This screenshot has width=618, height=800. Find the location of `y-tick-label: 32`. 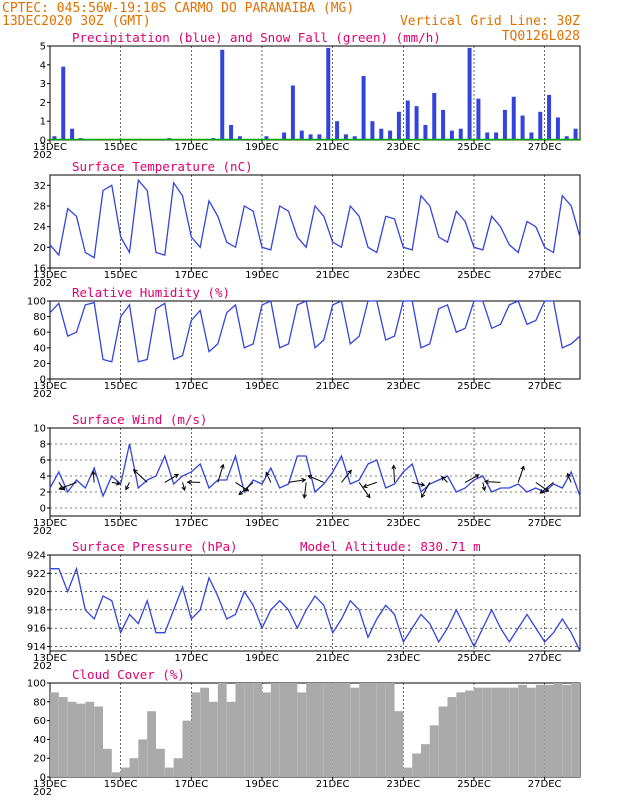

y-tick-label: 32 is located at coordinates (39, 186).